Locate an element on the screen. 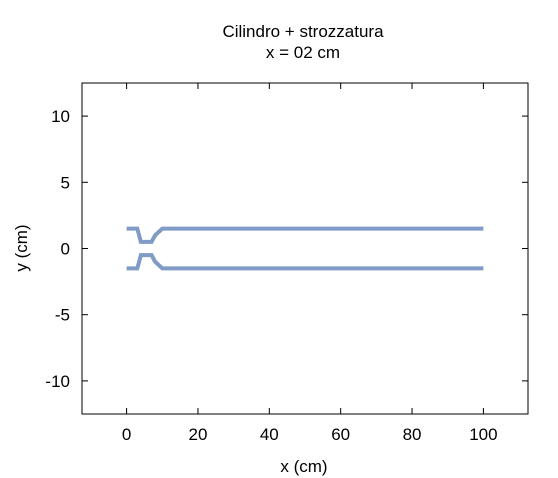  x-tick-label: 100 is located at coordinates (483, 434).